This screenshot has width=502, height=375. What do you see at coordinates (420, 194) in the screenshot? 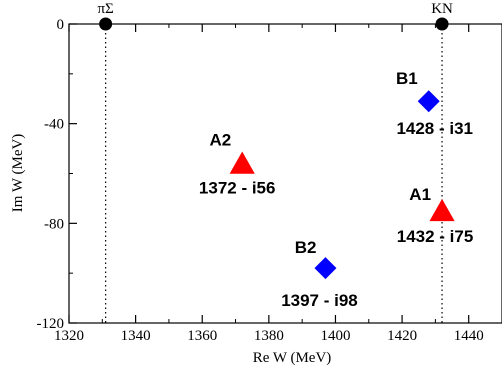
I see `pole-name-label: A1` at bounding box center [420, 194].